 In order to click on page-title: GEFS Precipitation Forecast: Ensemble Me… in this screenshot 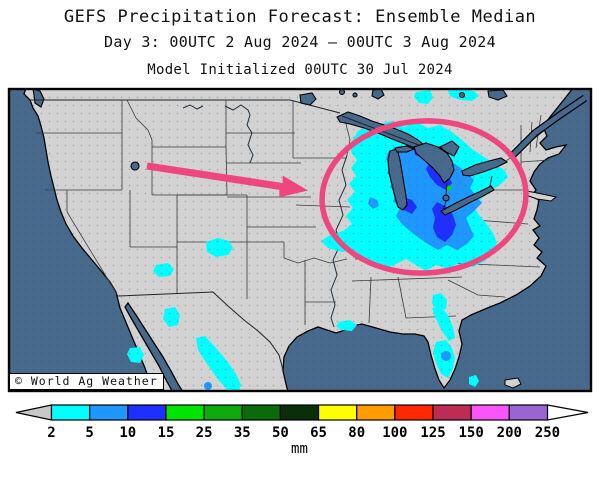, I will do `click(300, 17)`.